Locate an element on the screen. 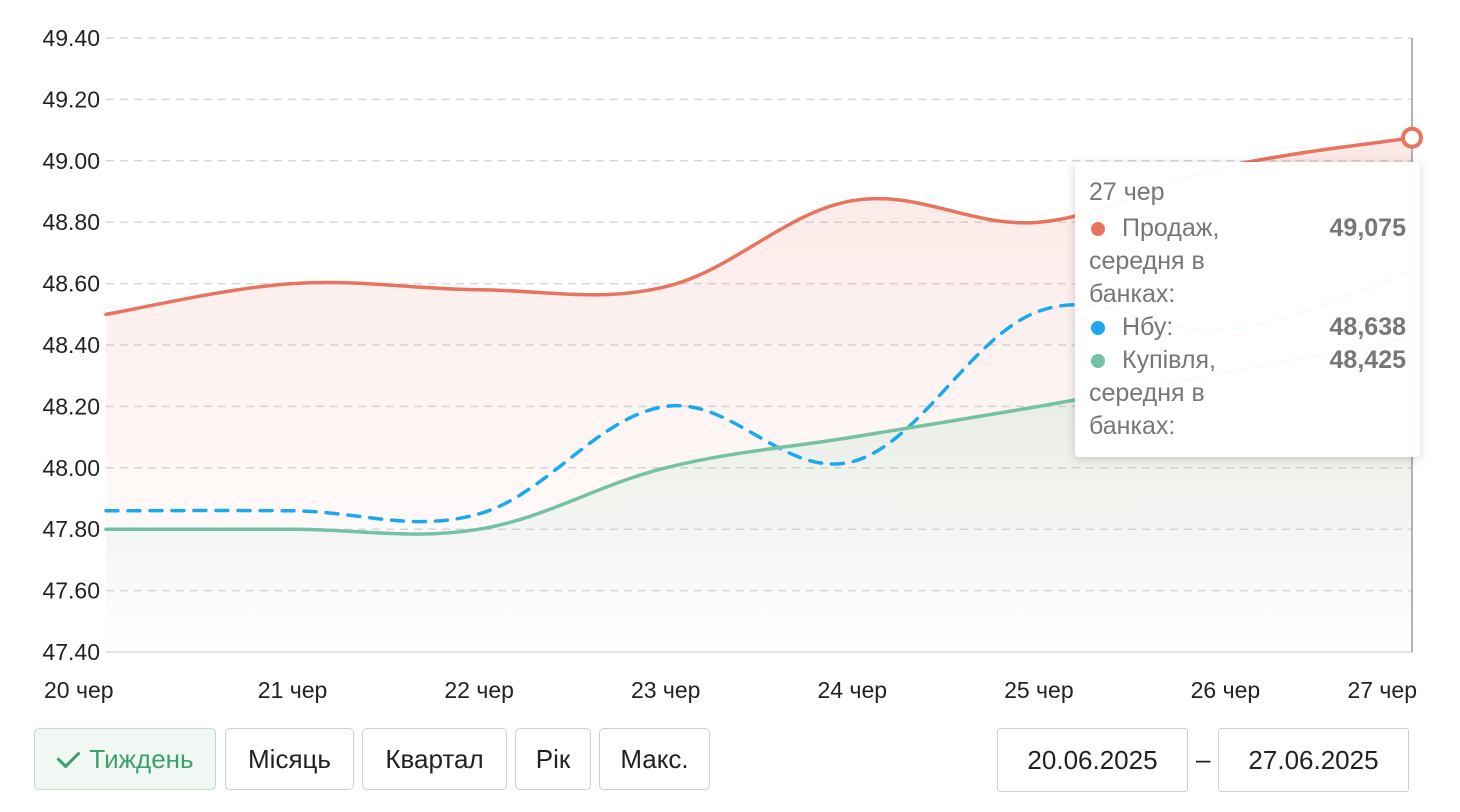 Image resolution: width=1460 pixels, height=812 pixels. x-tick-label: 25 чер is located at coordinates (1039, 690).